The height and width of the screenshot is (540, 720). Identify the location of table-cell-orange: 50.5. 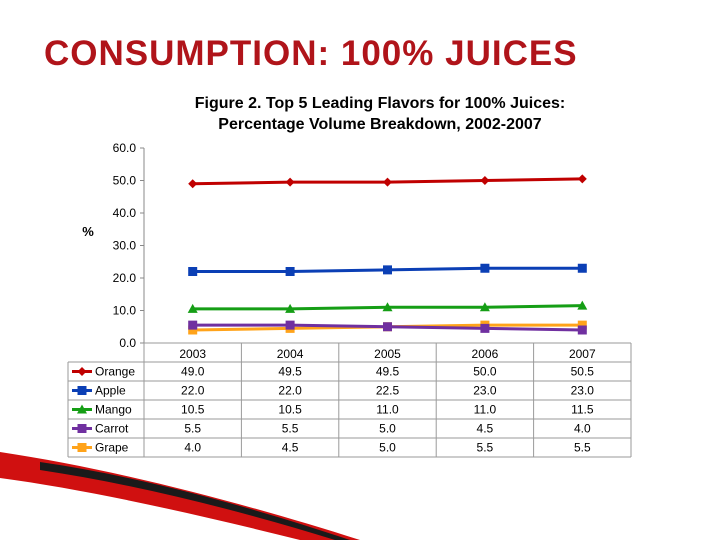
(583, 372).